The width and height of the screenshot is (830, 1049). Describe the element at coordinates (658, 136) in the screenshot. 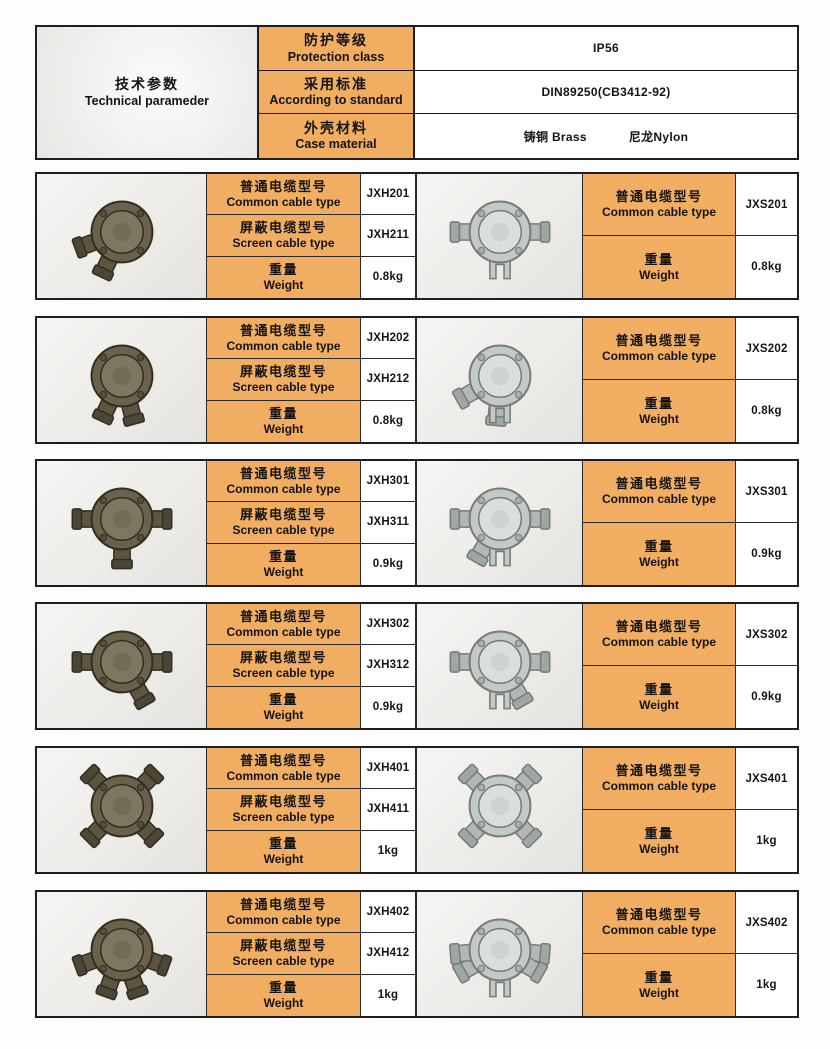

I see `case-material-nylon: 尼龙Nylon` at that location.